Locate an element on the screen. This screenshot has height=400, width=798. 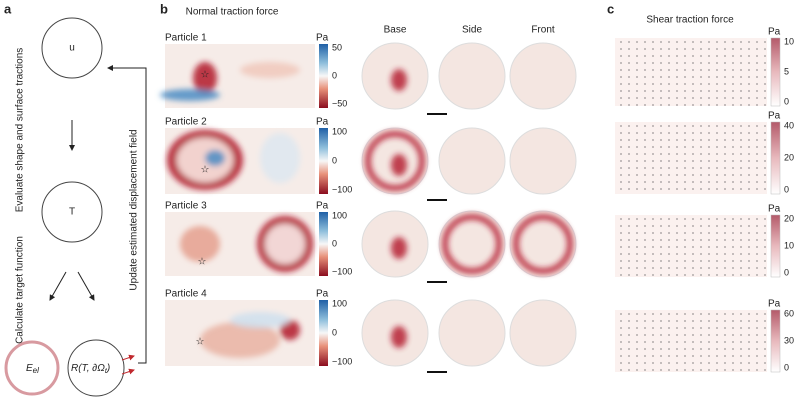
view-label: Side is located at coordinates (472, 30).